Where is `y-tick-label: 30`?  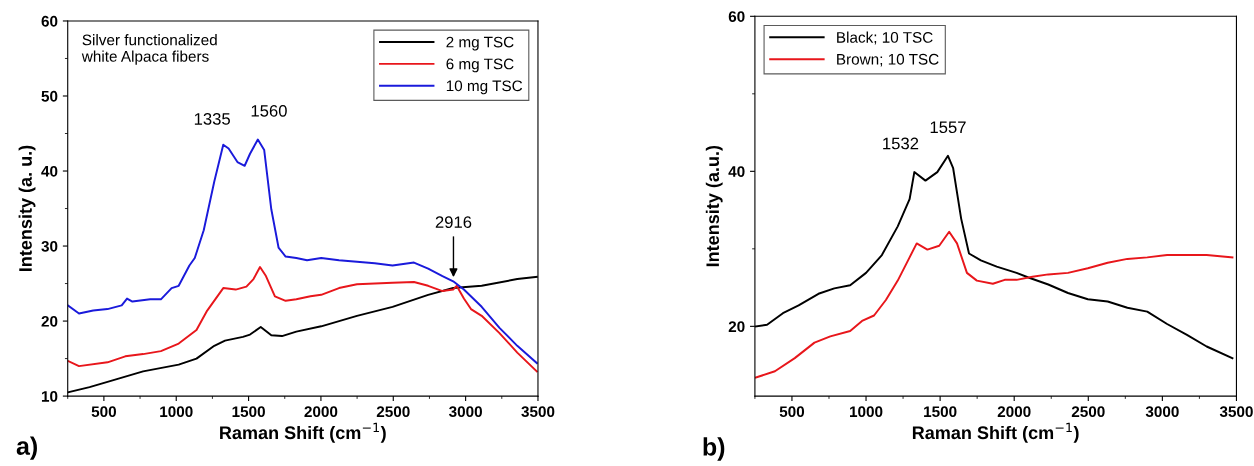 y-tick-label: 30 is located at coordinates (49, 246).